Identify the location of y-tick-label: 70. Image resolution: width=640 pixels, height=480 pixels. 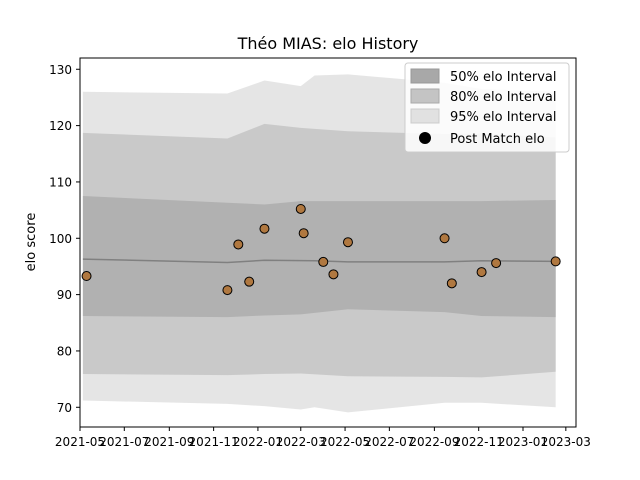
(64, 408).